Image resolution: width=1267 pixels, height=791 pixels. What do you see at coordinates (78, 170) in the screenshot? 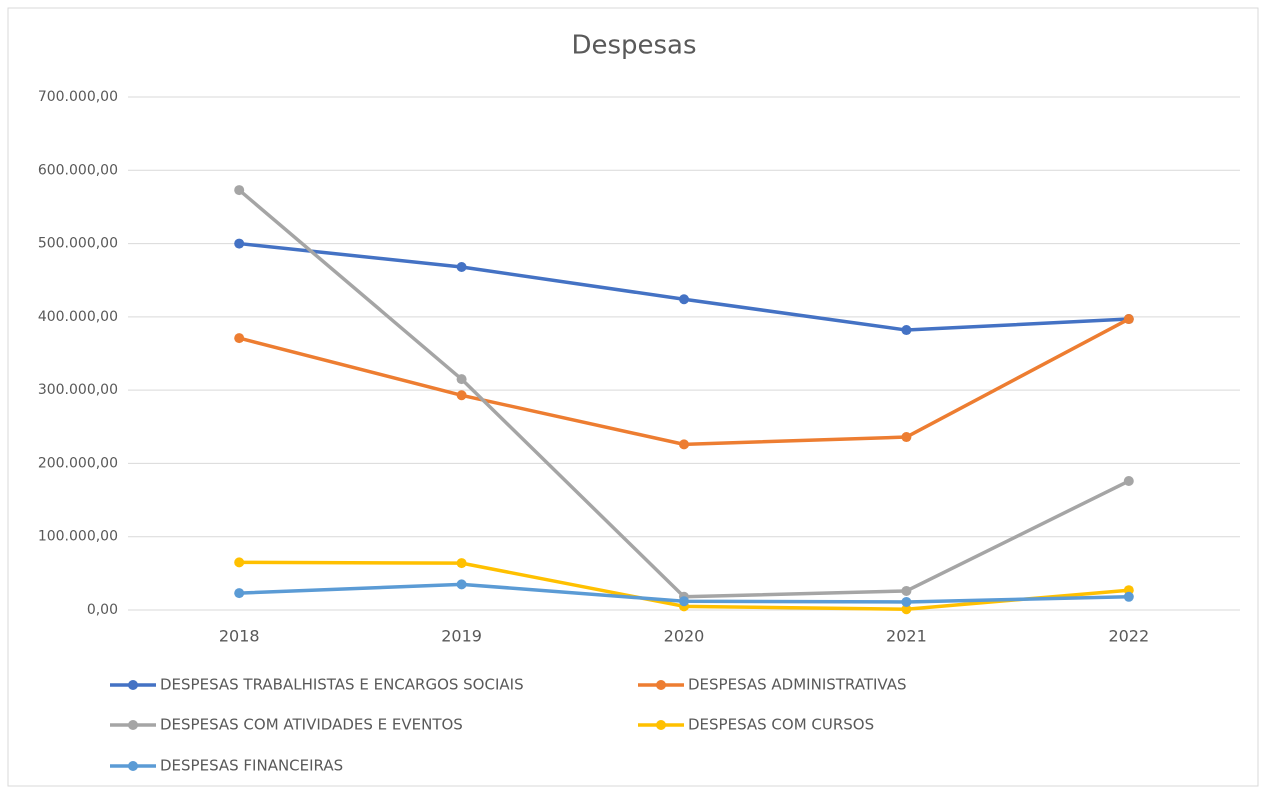
I see `y-tick-label: 600.000,00` at bounding box center [78, 170].